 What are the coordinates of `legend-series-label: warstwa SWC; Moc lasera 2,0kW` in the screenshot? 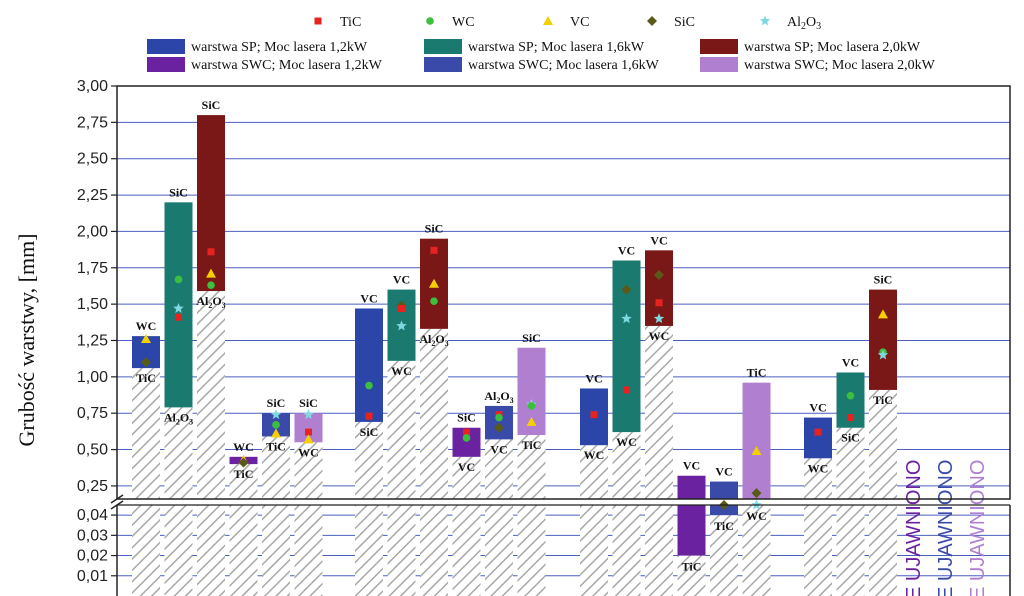 It's located at (840, 65).